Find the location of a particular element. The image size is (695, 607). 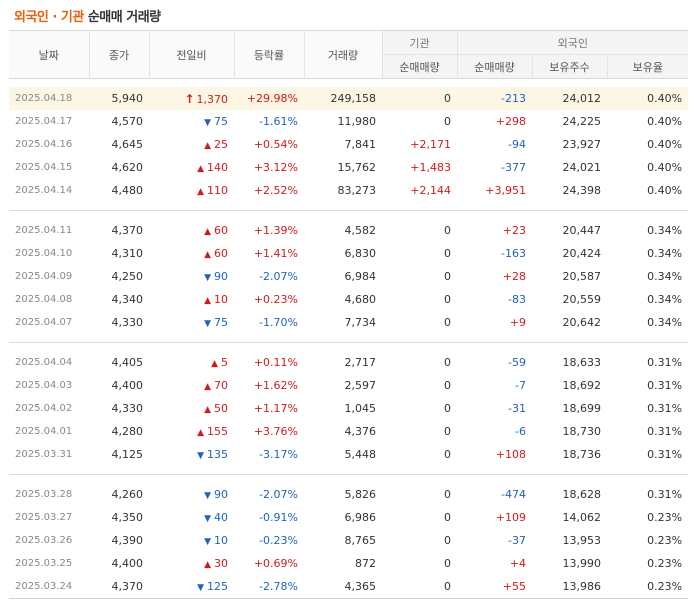

row-close: 4,390 is located at coordinates (127, 540).